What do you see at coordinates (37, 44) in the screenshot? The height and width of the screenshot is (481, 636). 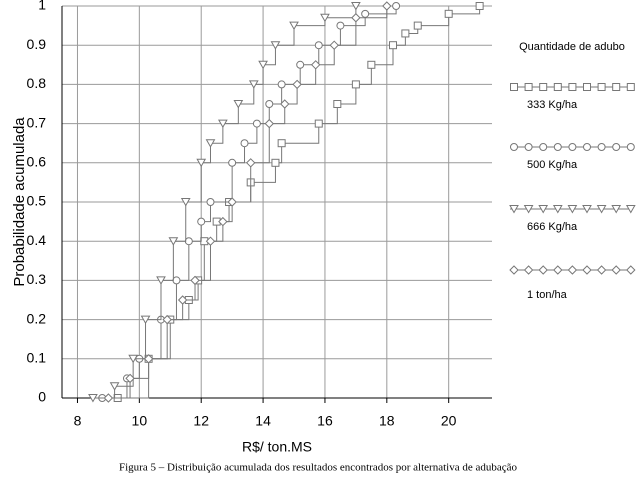 I see `y-tick-label: 0.9` at bounding box center [37, 44].